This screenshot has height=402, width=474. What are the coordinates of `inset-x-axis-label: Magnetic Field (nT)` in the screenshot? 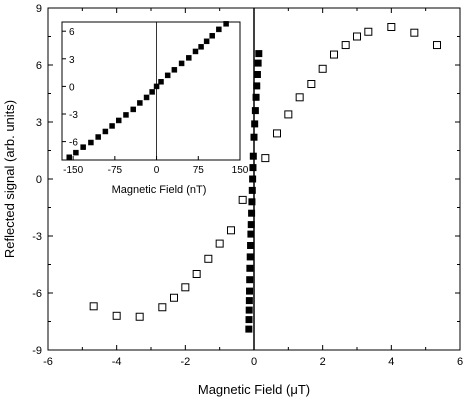 It's located at (159, 190).